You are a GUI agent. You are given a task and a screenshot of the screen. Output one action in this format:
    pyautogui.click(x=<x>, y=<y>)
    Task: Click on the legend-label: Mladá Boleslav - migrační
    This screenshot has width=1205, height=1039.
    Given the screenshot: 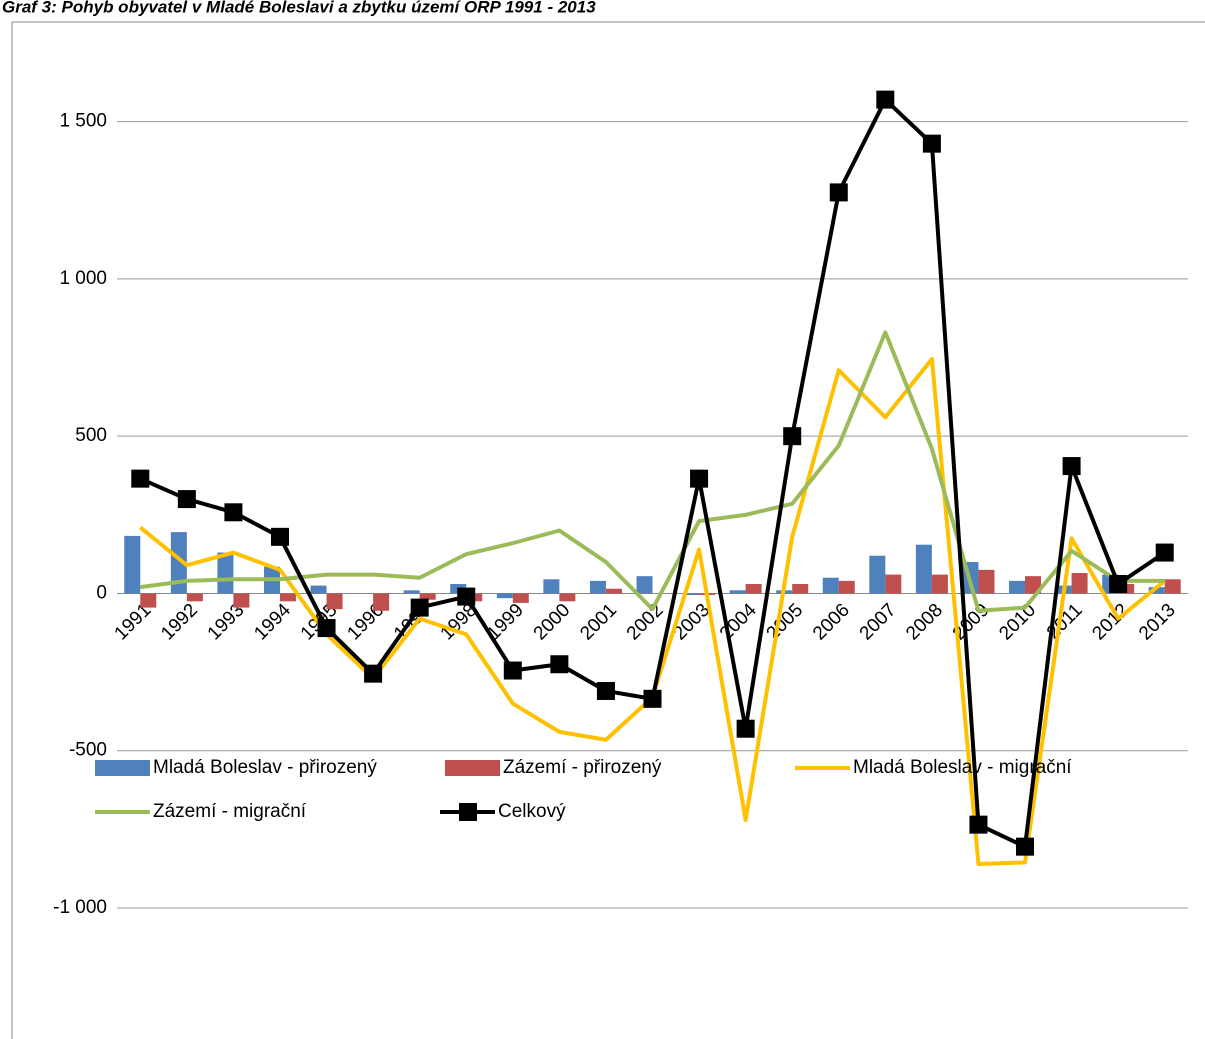 What is the action you would take?
    pyautogui.click(x=962, y=767)
    